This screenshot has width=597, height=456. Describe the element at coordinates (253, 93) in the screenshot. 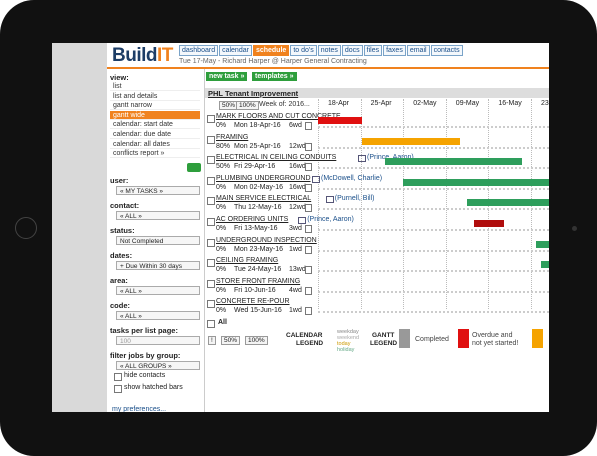

I see `project-title: PHL Tenant Improvement` at that location.